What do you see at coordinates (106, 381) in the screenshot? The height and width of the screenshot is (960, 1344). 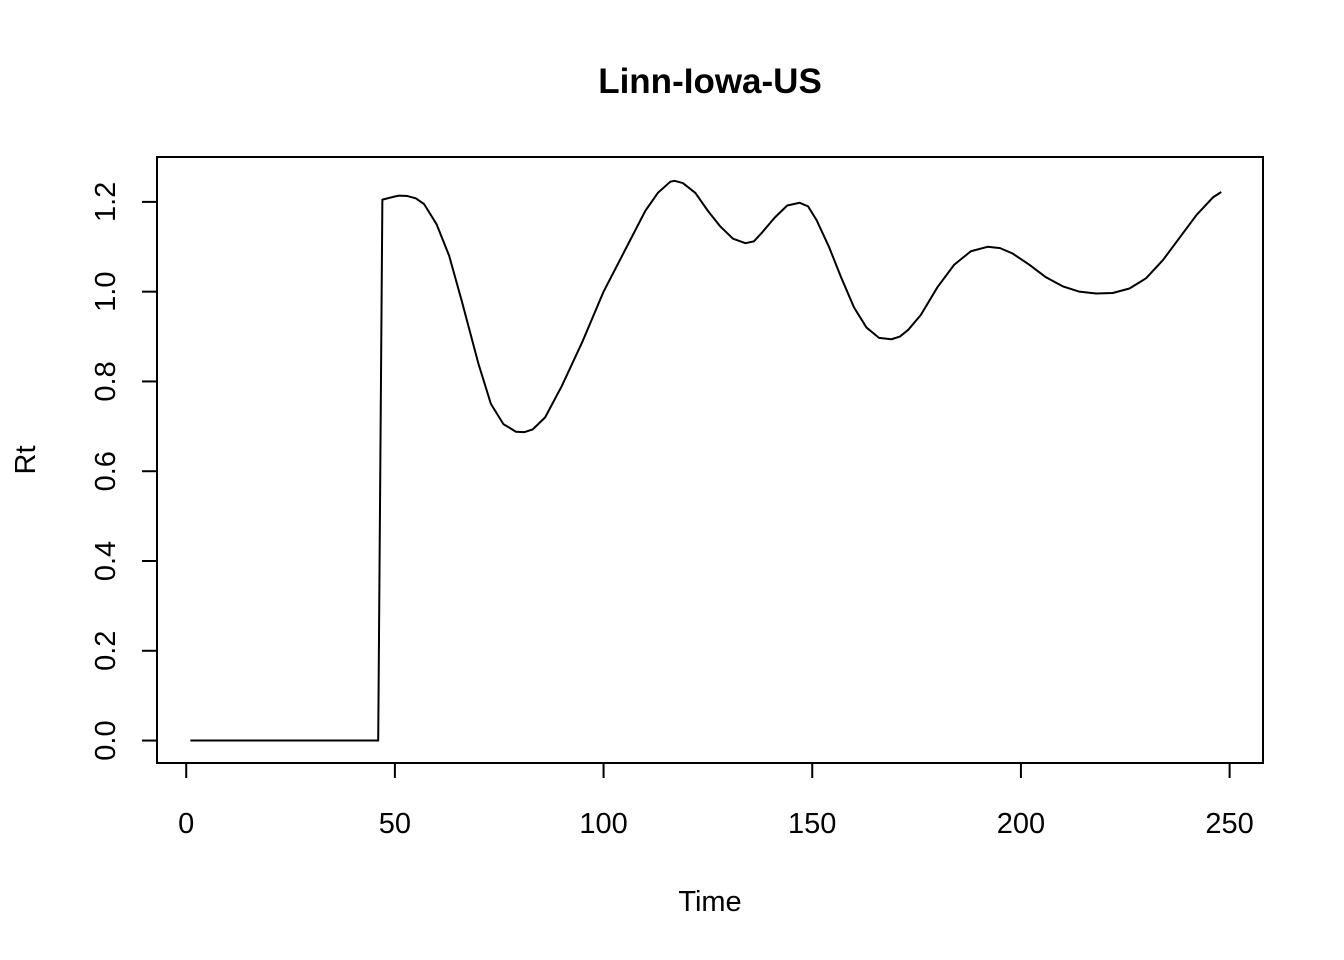 I see `y-tick-label: 0.8` at bounding box center [106, 381].